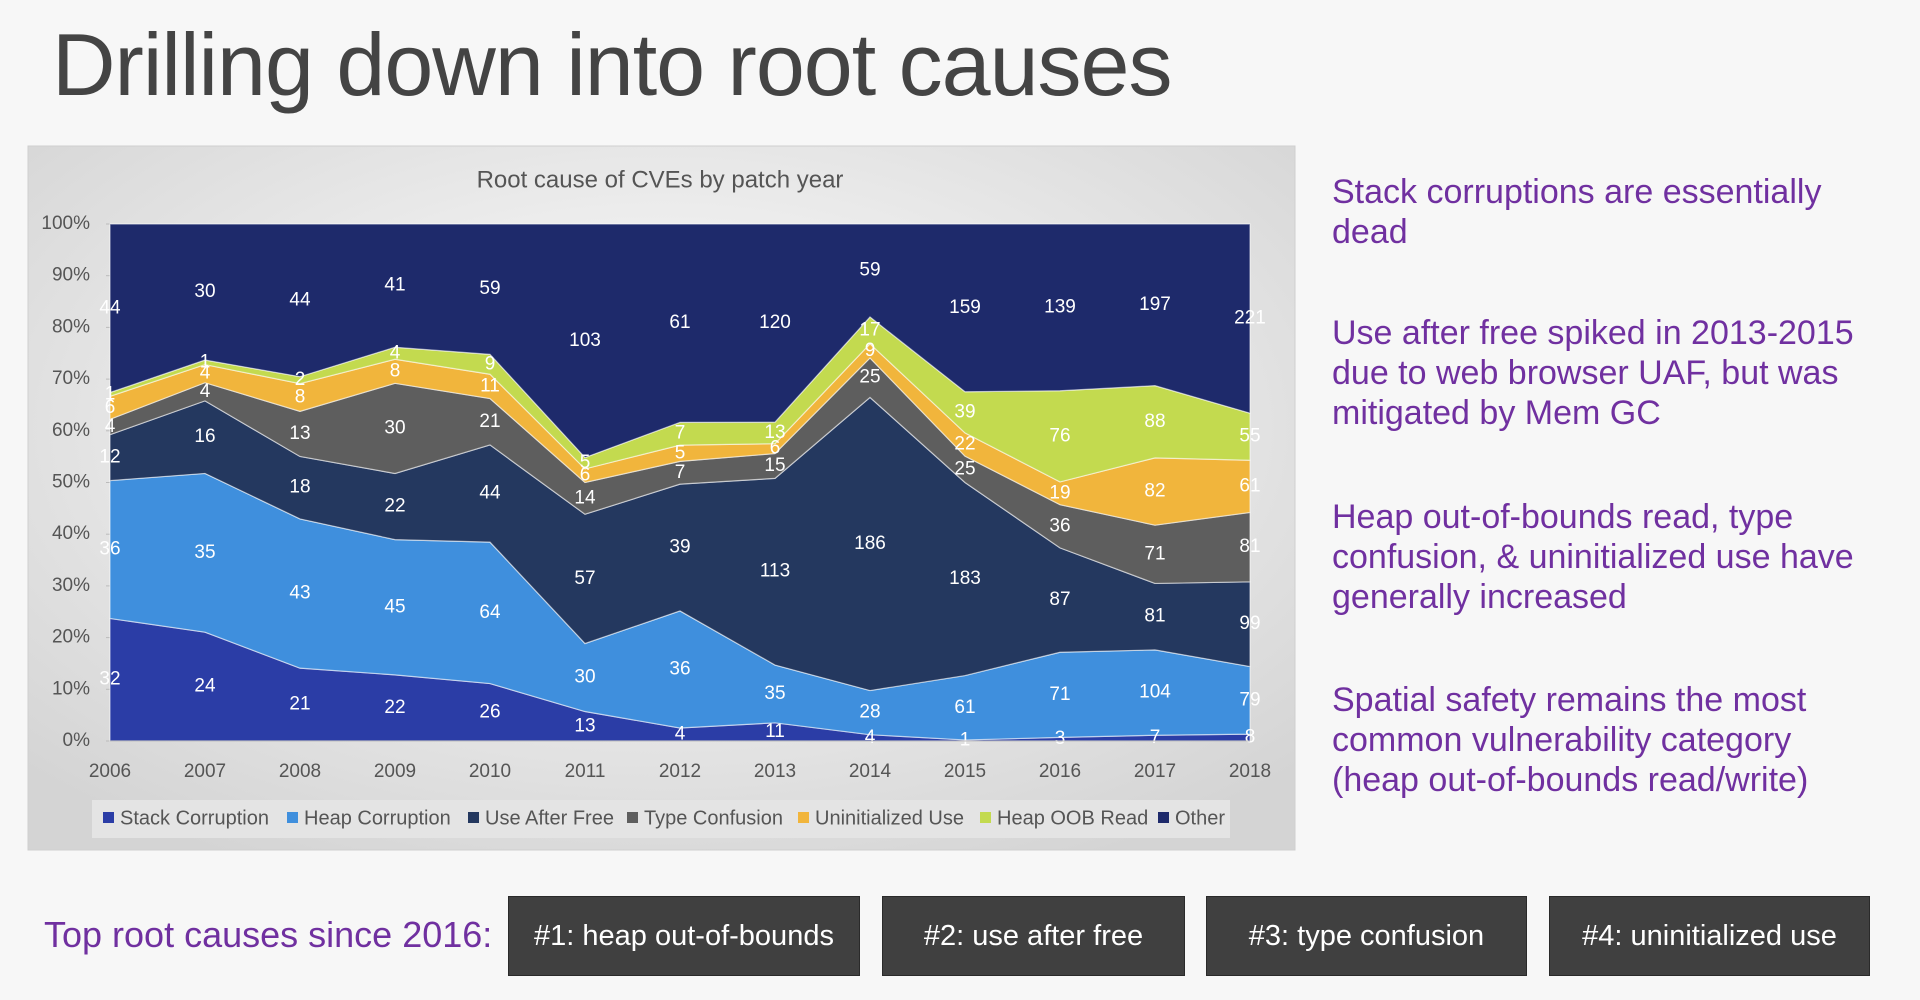 The height and width of the screenshot is (1000, 1920). Describe the element at coordinates (489, 711) in the screenshot. I see `data-label: 26` at that location.